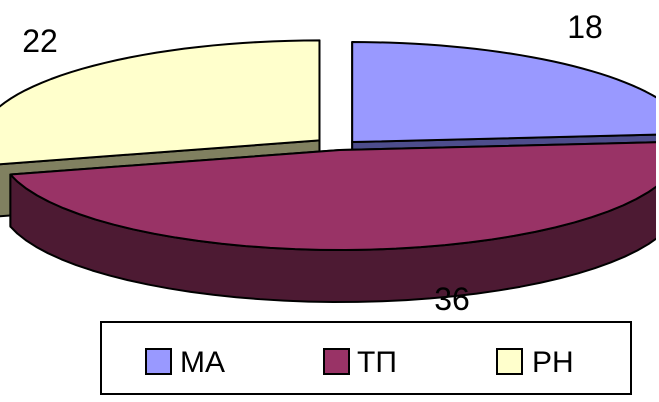 The image size is (659, 402). I want to click on legend-label-tp: ТП, so click(377, 362).